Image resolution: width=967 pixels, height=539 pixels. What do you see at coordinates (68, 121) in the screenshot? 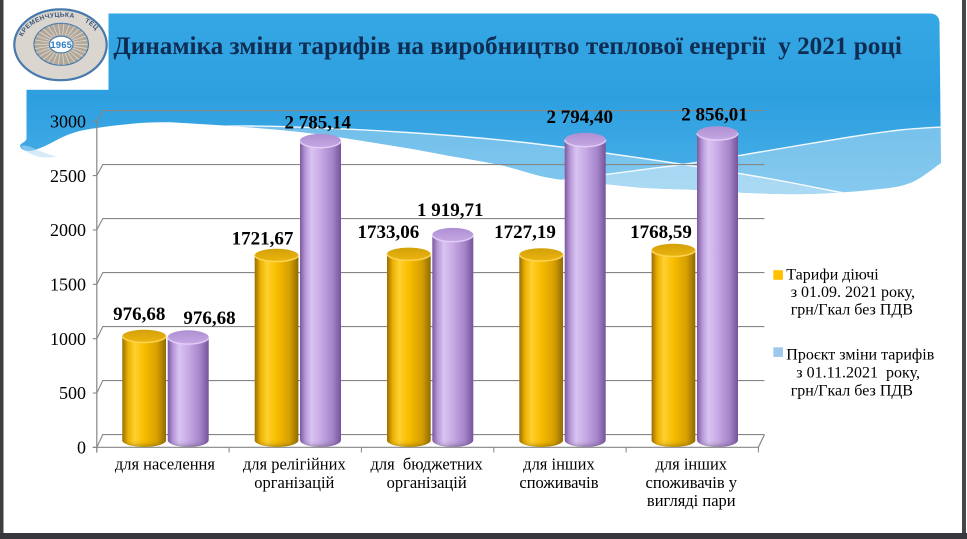
I see `svg-text: 3000` at bounding box center [68, 121].